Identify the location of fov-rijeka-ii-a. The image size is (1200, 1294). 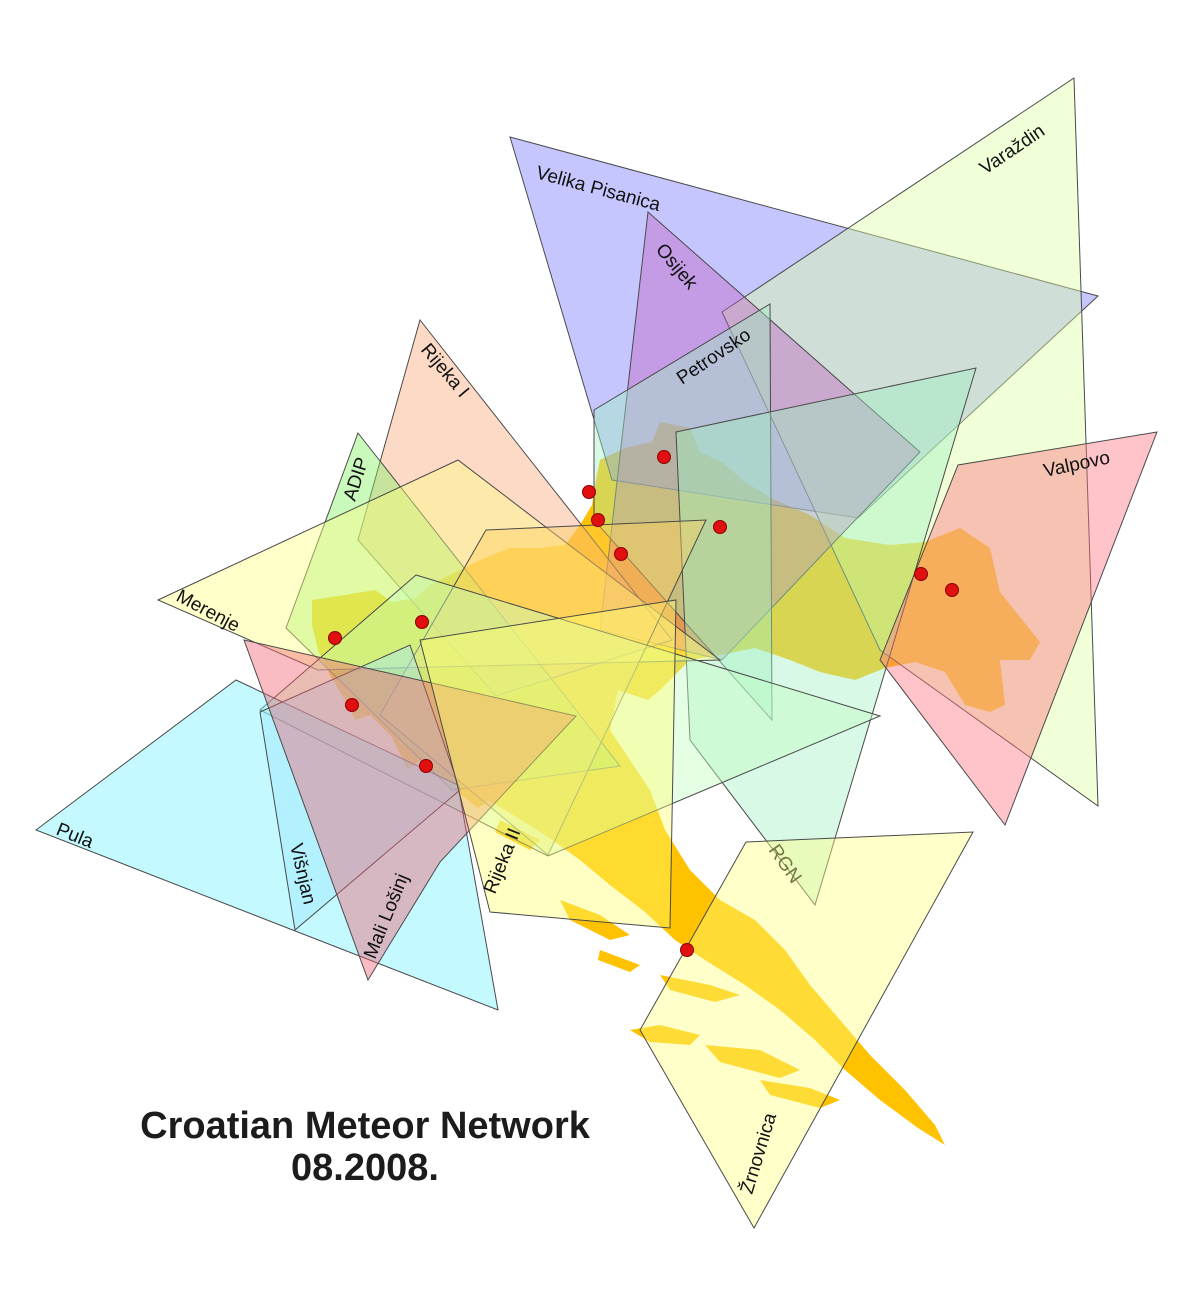
(543, 687).